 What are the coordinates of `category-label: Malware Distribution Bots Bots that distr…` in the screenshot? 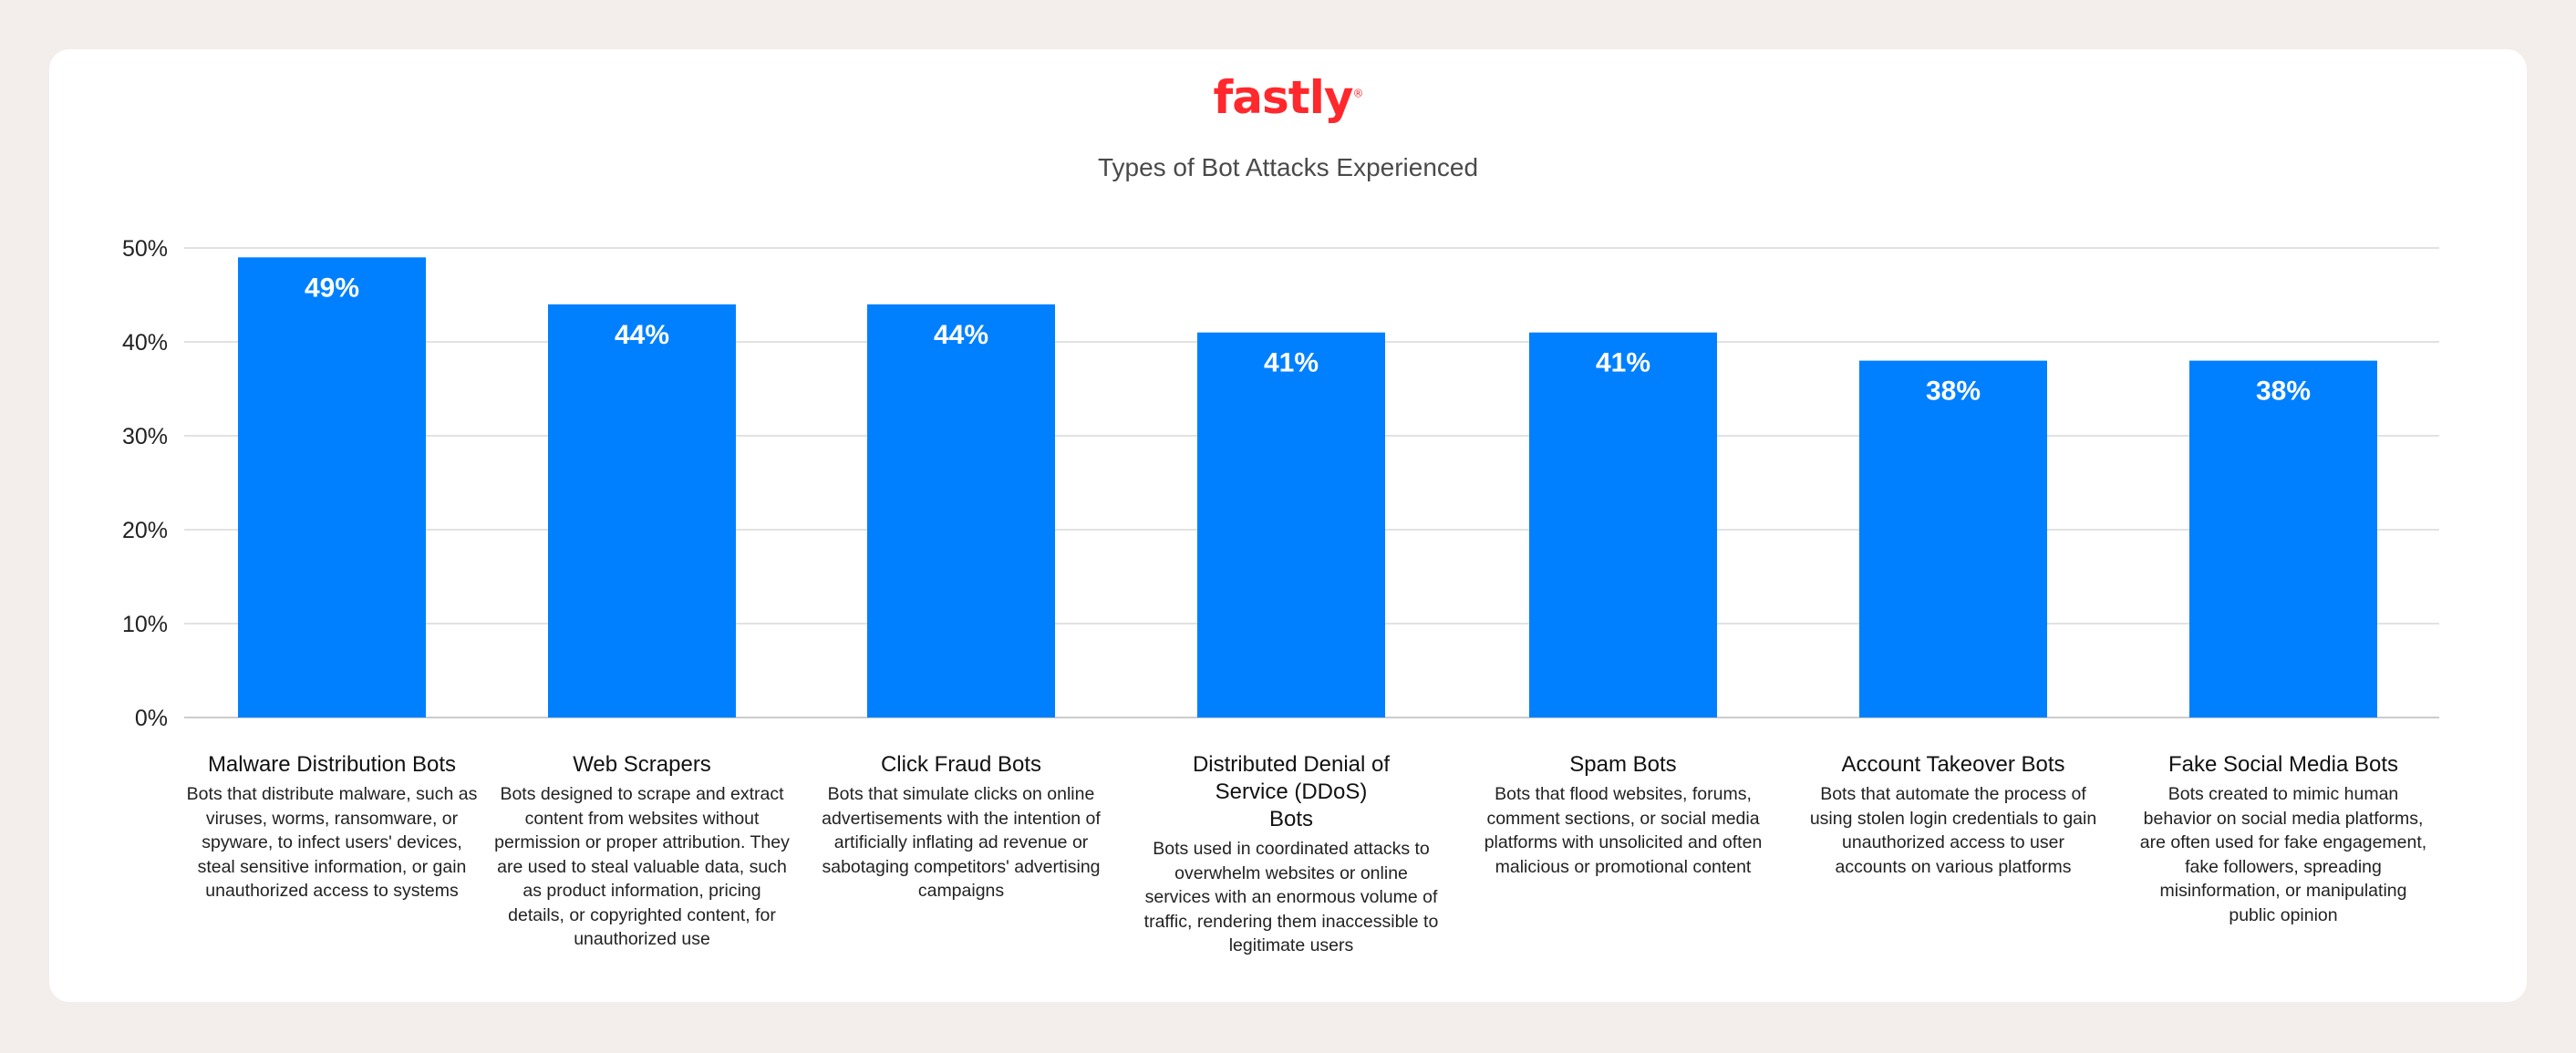 It's located at (332, 827).